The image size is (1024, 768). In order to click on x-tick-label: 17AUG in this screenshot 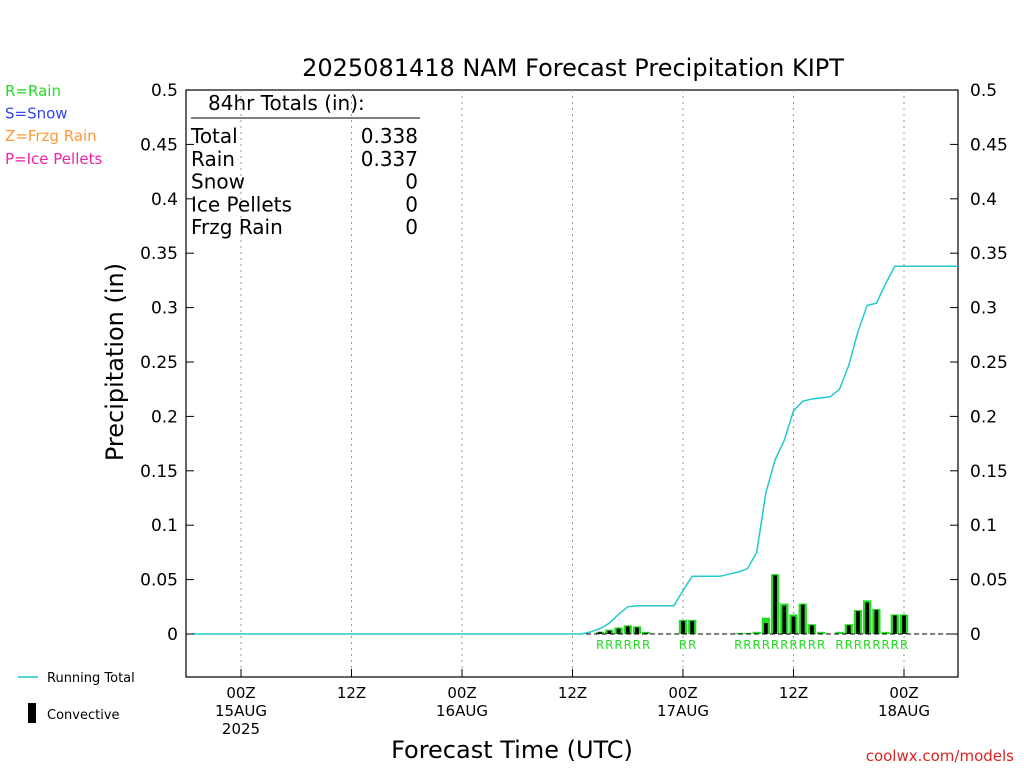, I will do `click(683, 711)`.